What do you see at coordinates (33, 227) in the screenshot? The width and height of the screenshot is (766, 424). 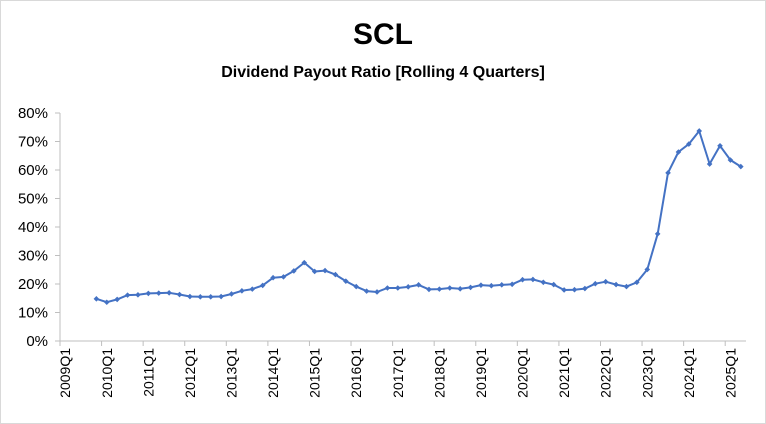 I see `y-tick-label: 40%` at bounding box center [33, 227].